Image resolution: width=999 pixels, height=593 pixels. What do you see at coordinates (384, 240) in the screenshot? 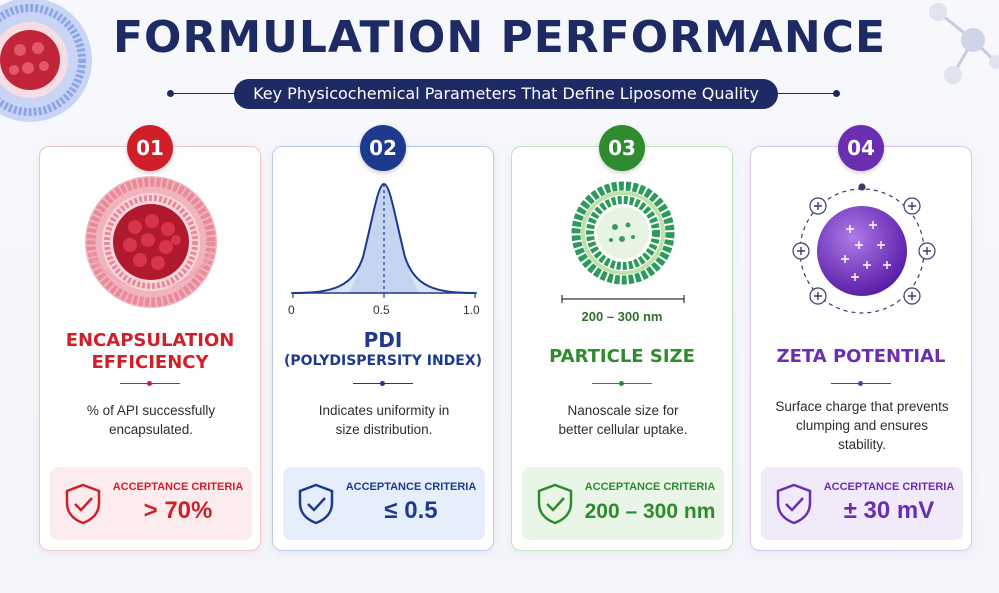
I see `bell-curve-icon` at bounding box center [384, 240].